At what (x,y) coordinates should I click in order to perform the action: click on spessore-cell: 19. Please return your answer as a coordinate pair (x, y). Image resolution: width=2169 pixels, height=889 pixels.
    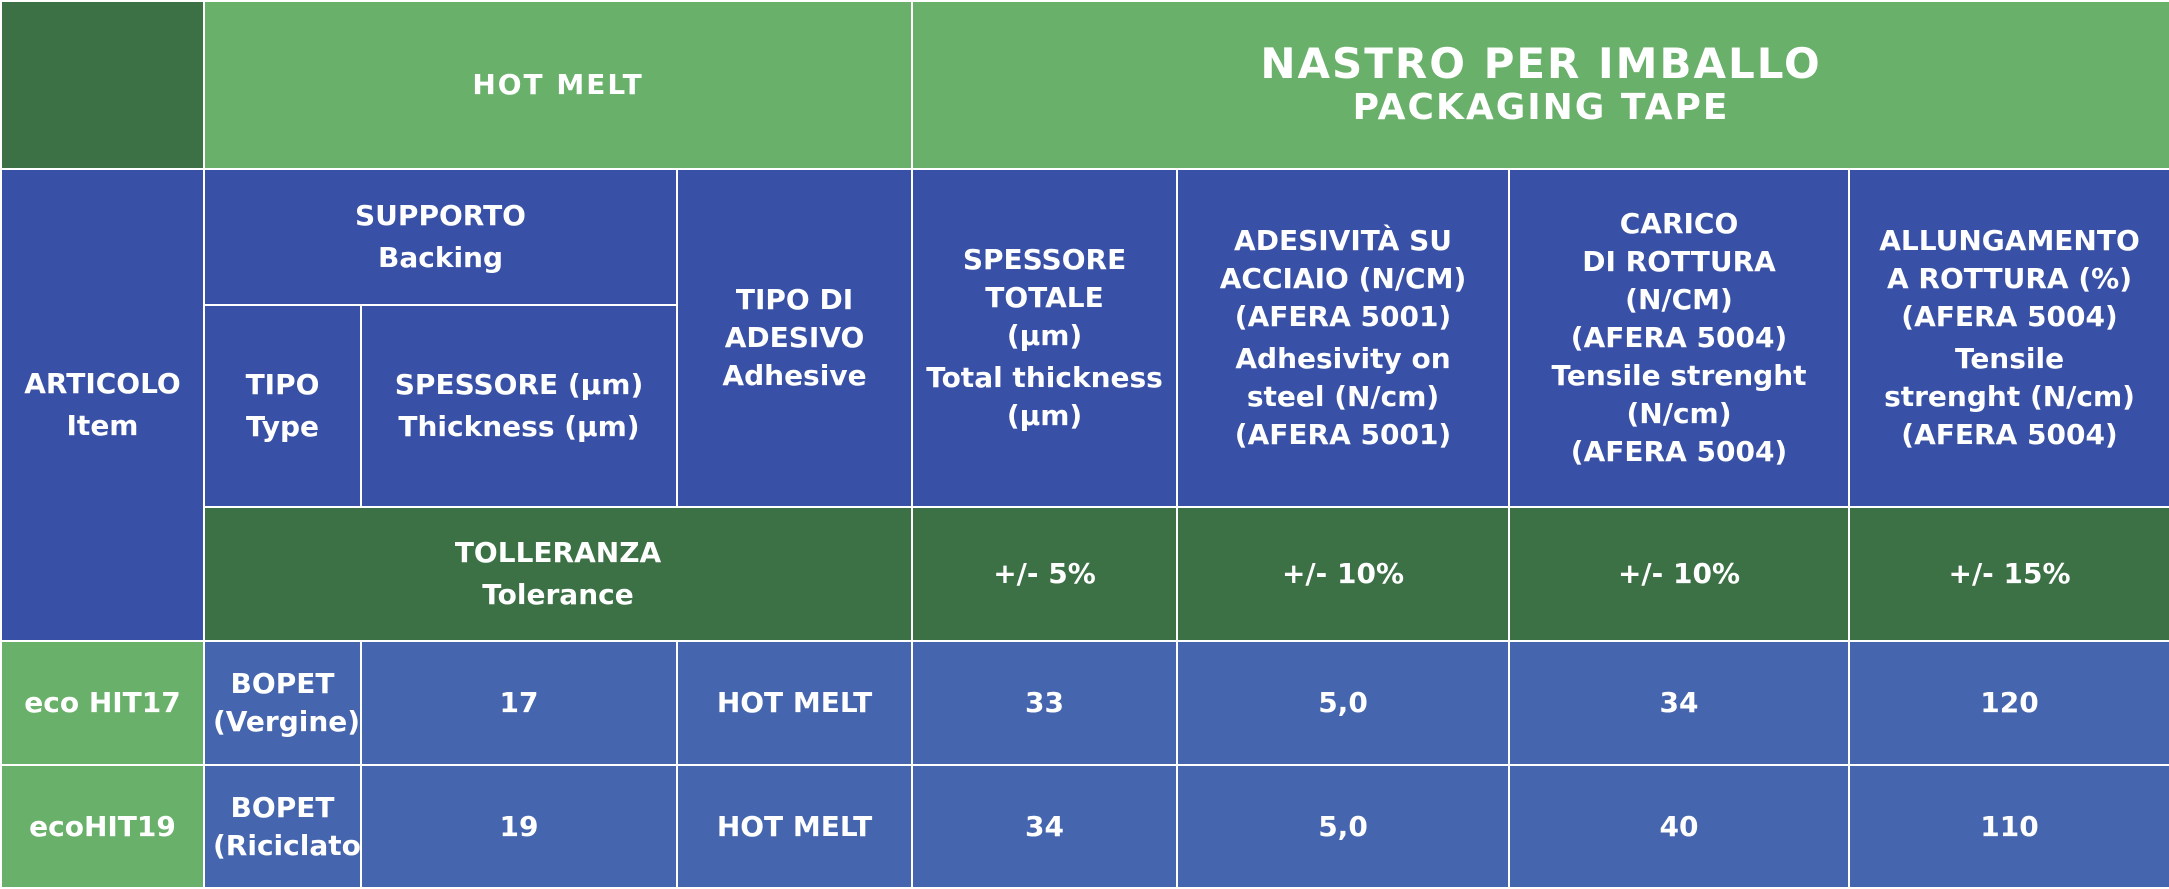
    Looking at the image, I should click on (519, 826).